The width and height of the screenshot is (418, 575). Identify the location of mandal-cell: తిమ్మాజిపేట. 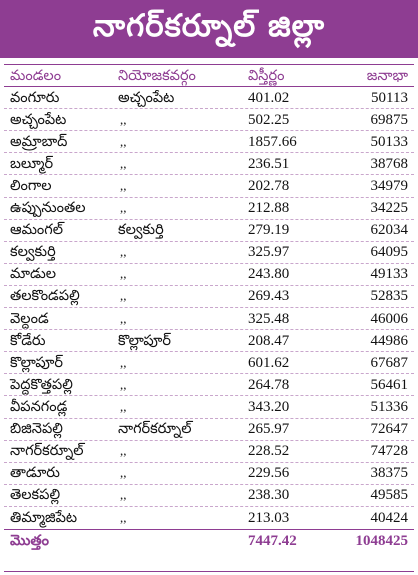
(44, 517).